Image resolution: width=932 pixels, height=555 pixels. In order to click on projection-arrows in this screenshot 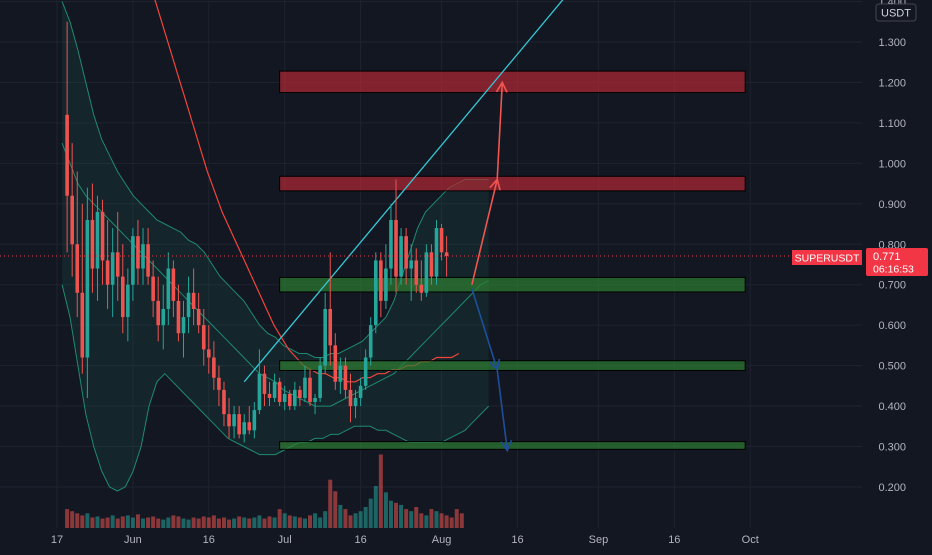, I will do `click(492, 266)`.